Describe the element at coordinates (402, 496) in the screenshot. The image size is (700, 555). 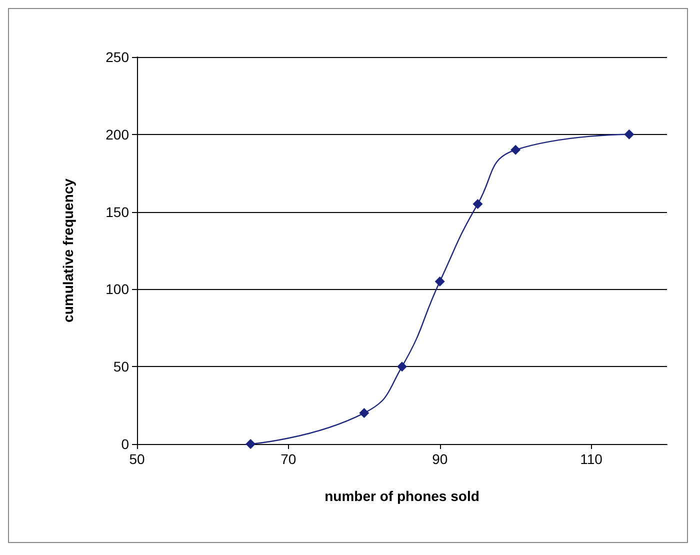
I see `x-axis-title: number of phones sold` at that location.